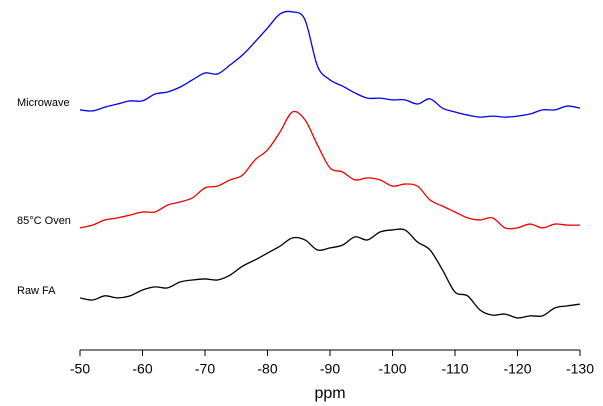  What do you see at coordinates (205, 369) in the screenshot?
I see `x-tick-label: -70` at bounding box center [205, 369].